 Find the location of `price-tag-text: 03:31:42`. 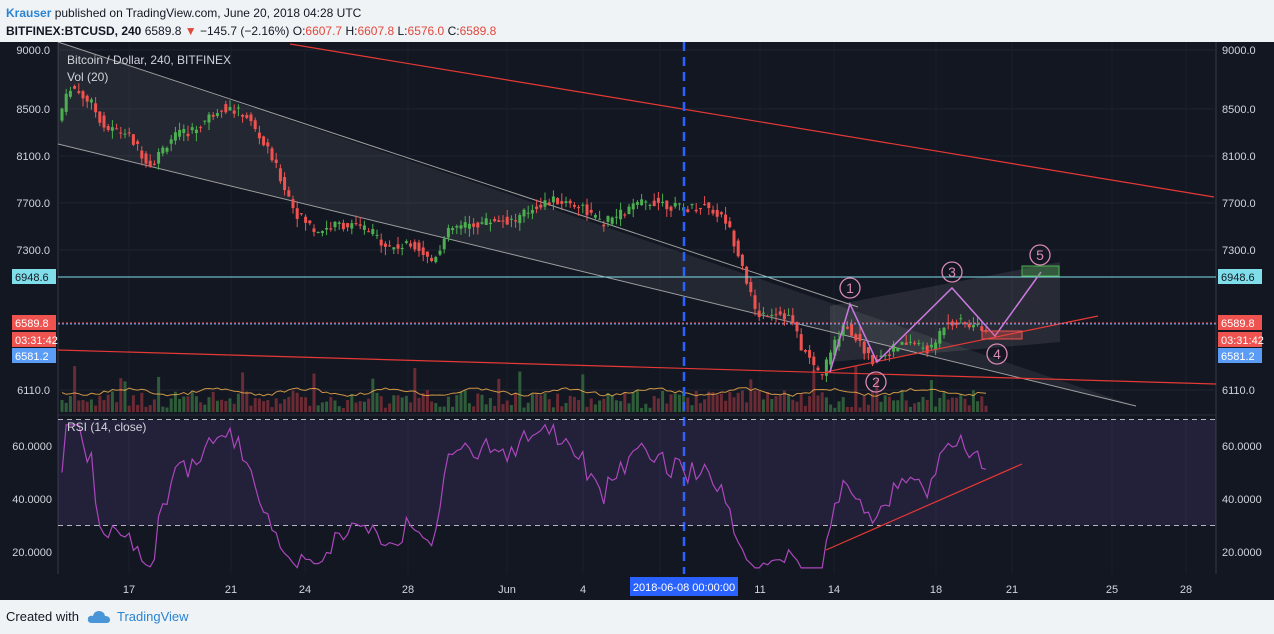

price-tag-text: 03:31:42 is located at coordinates (36, 341).